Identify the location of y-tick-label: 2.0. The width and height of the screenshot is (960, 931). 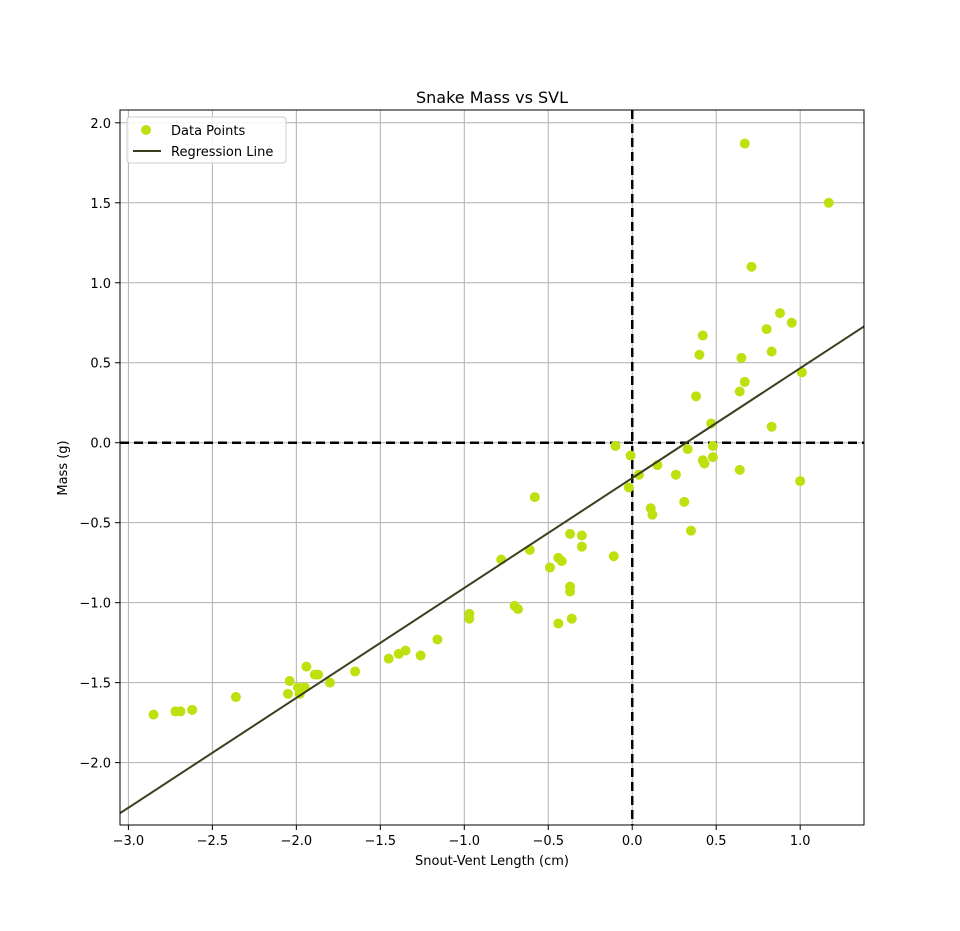
(100, 124).